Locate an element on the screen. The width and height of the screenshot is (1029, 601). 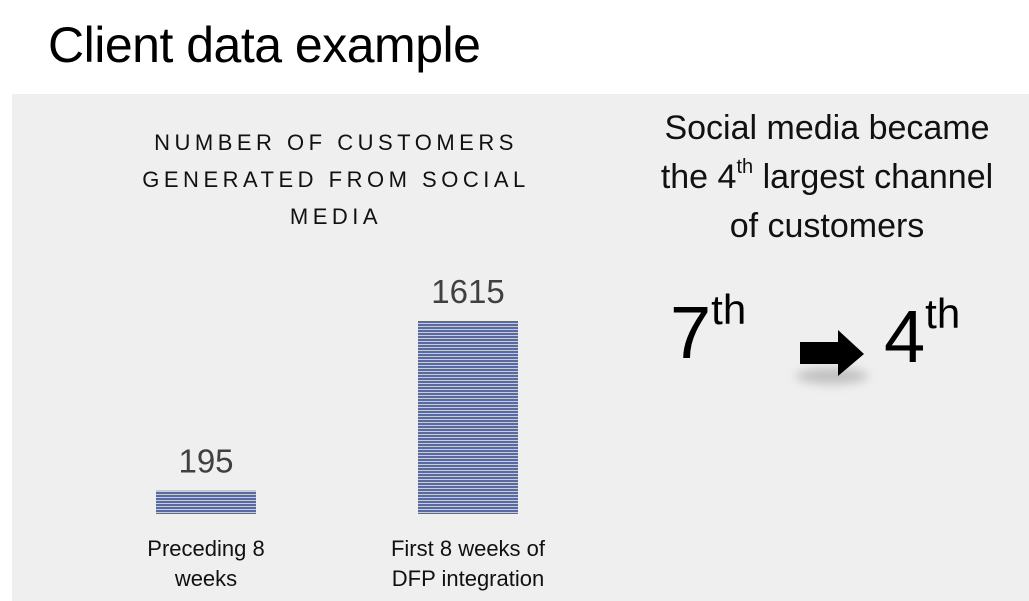
rank-before-number: 7 is located at coordinates (691, 332).